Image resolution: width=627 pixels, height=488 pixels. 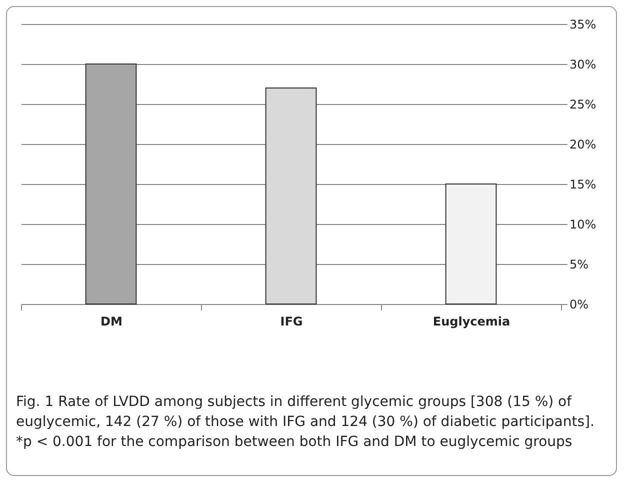 I want to click on y-tick-label: 5%, so click(x=579, y=265).